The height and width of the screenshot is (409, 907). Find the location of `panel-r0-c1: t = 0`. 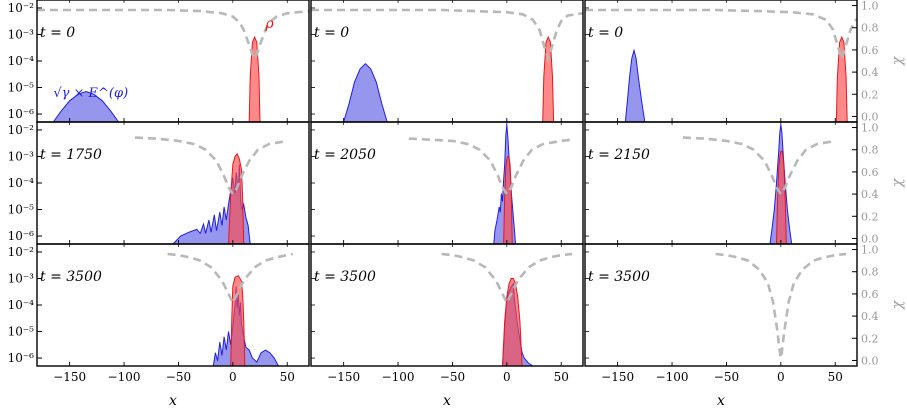

panel-r0-c1: t = 0 is located at coordinates (447, 61).